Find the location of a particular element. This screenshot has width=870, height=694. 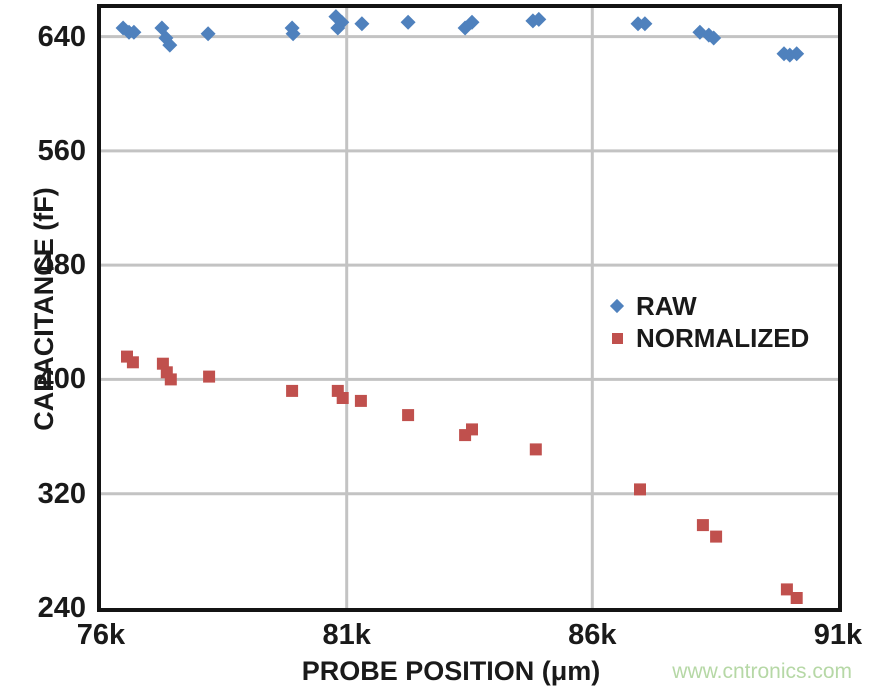

y-tick-label: 560 is located at coordinates (61, 150).